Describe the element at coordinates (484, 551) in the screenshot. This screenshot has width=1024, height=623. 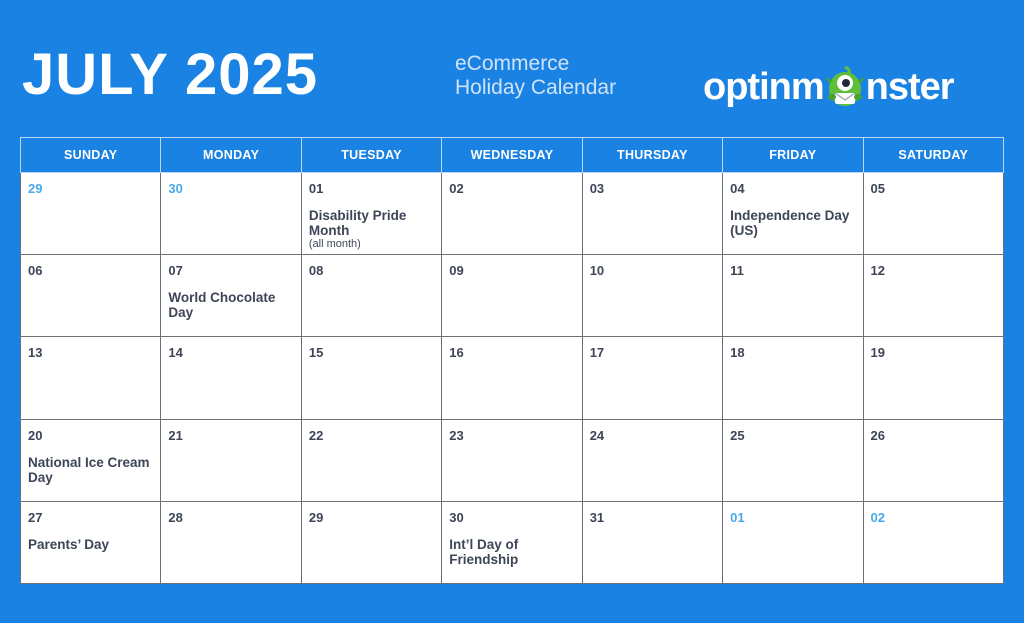
I see `holiday-event: Int’l Day of Friendship` at that location.